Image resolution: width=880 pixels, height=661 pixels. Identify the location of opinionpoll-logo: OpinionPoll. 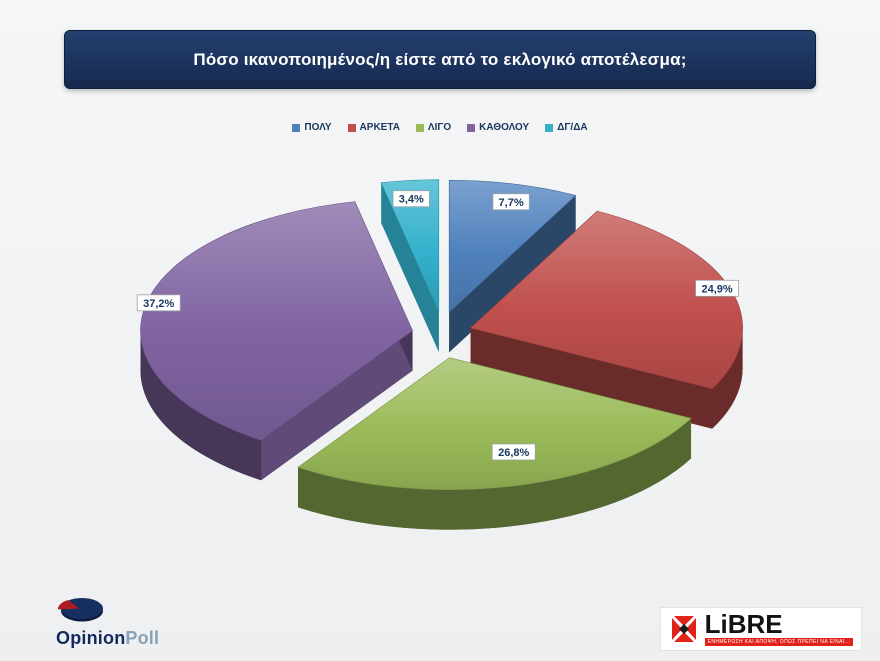
(107, 622).